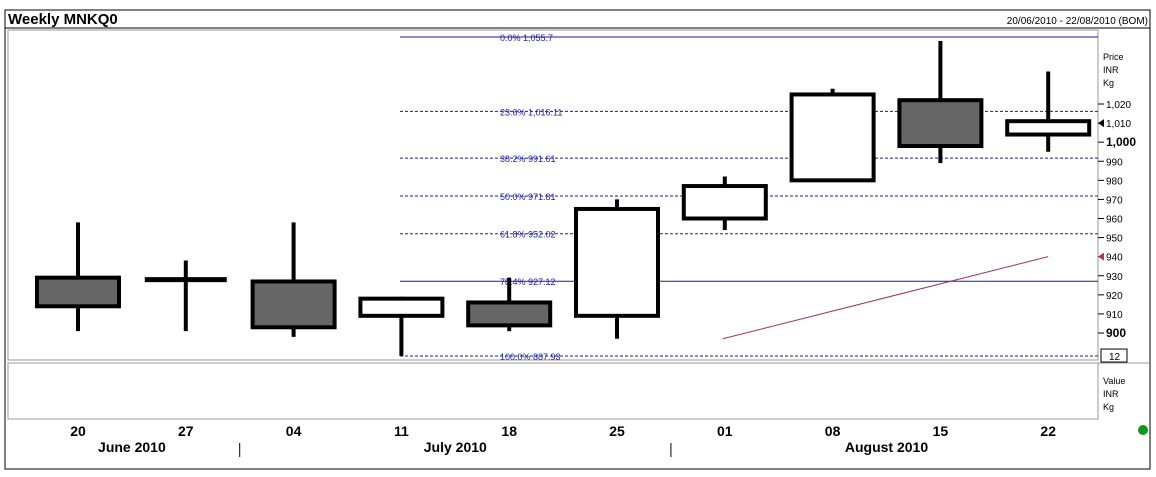  I want to click on fib-level-label: 23.6% 1,016.11, so click(531, 112).